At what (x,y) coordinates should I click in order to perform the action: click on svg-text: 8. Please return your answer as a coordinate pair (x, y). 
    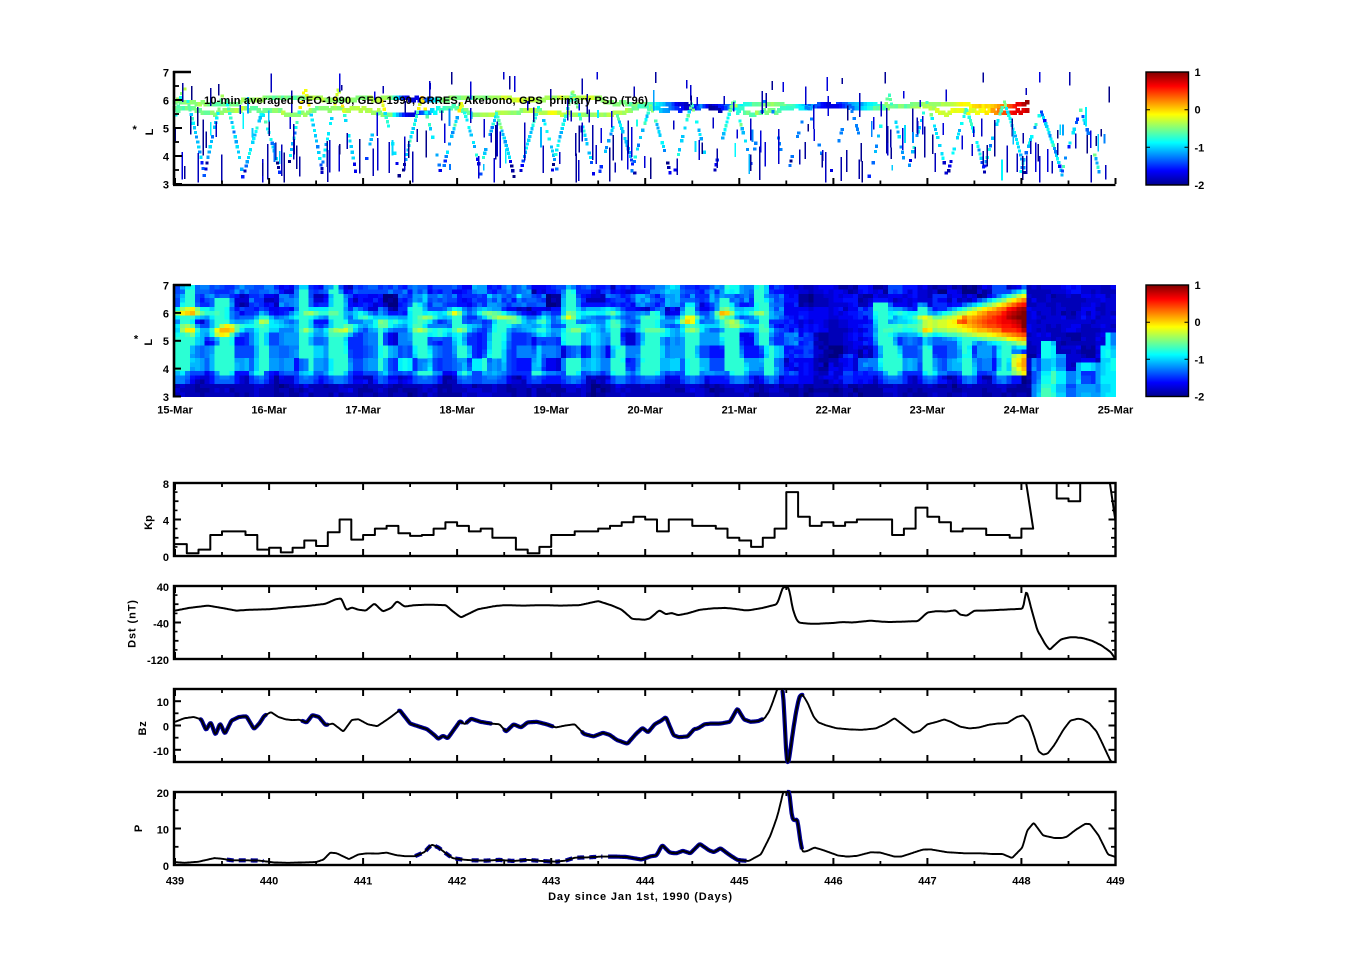
    Looking at the image, I should click on (166, 485).